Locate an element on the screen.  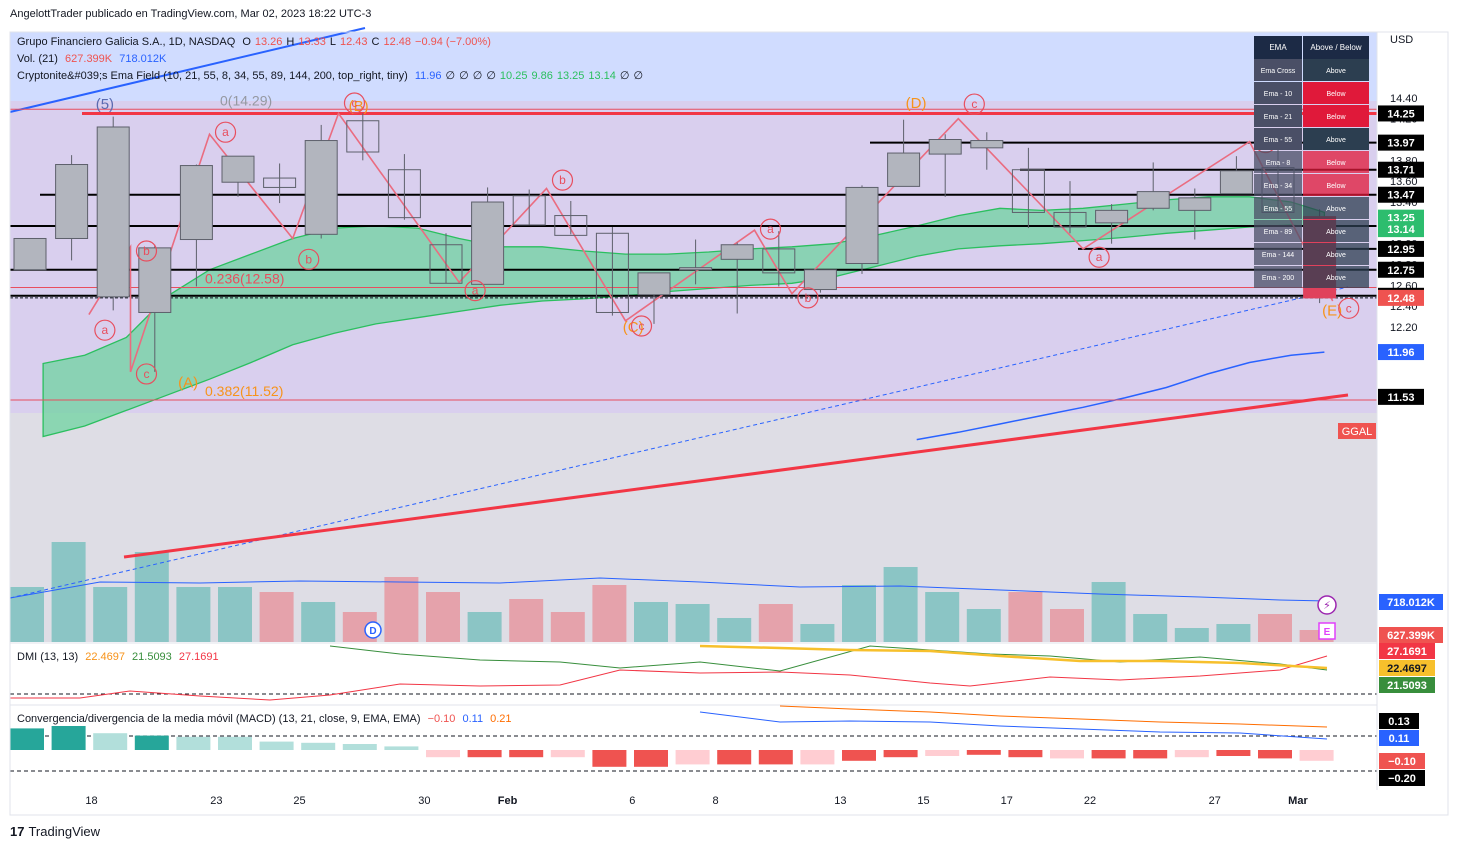
svg-text: D is located at coordinates (372, 631).